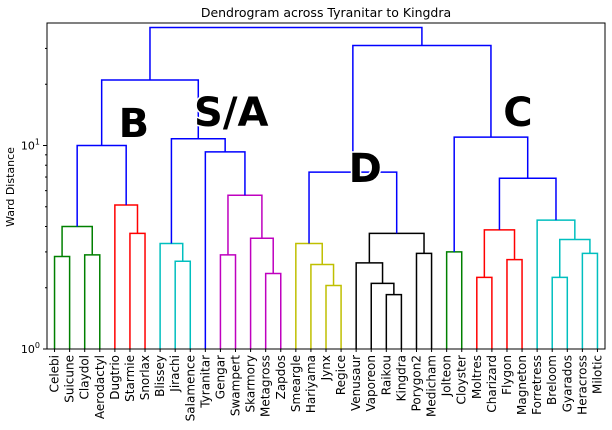  What do you see at coordinates (517, 113) in the screenshot?
I see `cluster-label-3: C` at bounding box center [517, 113].